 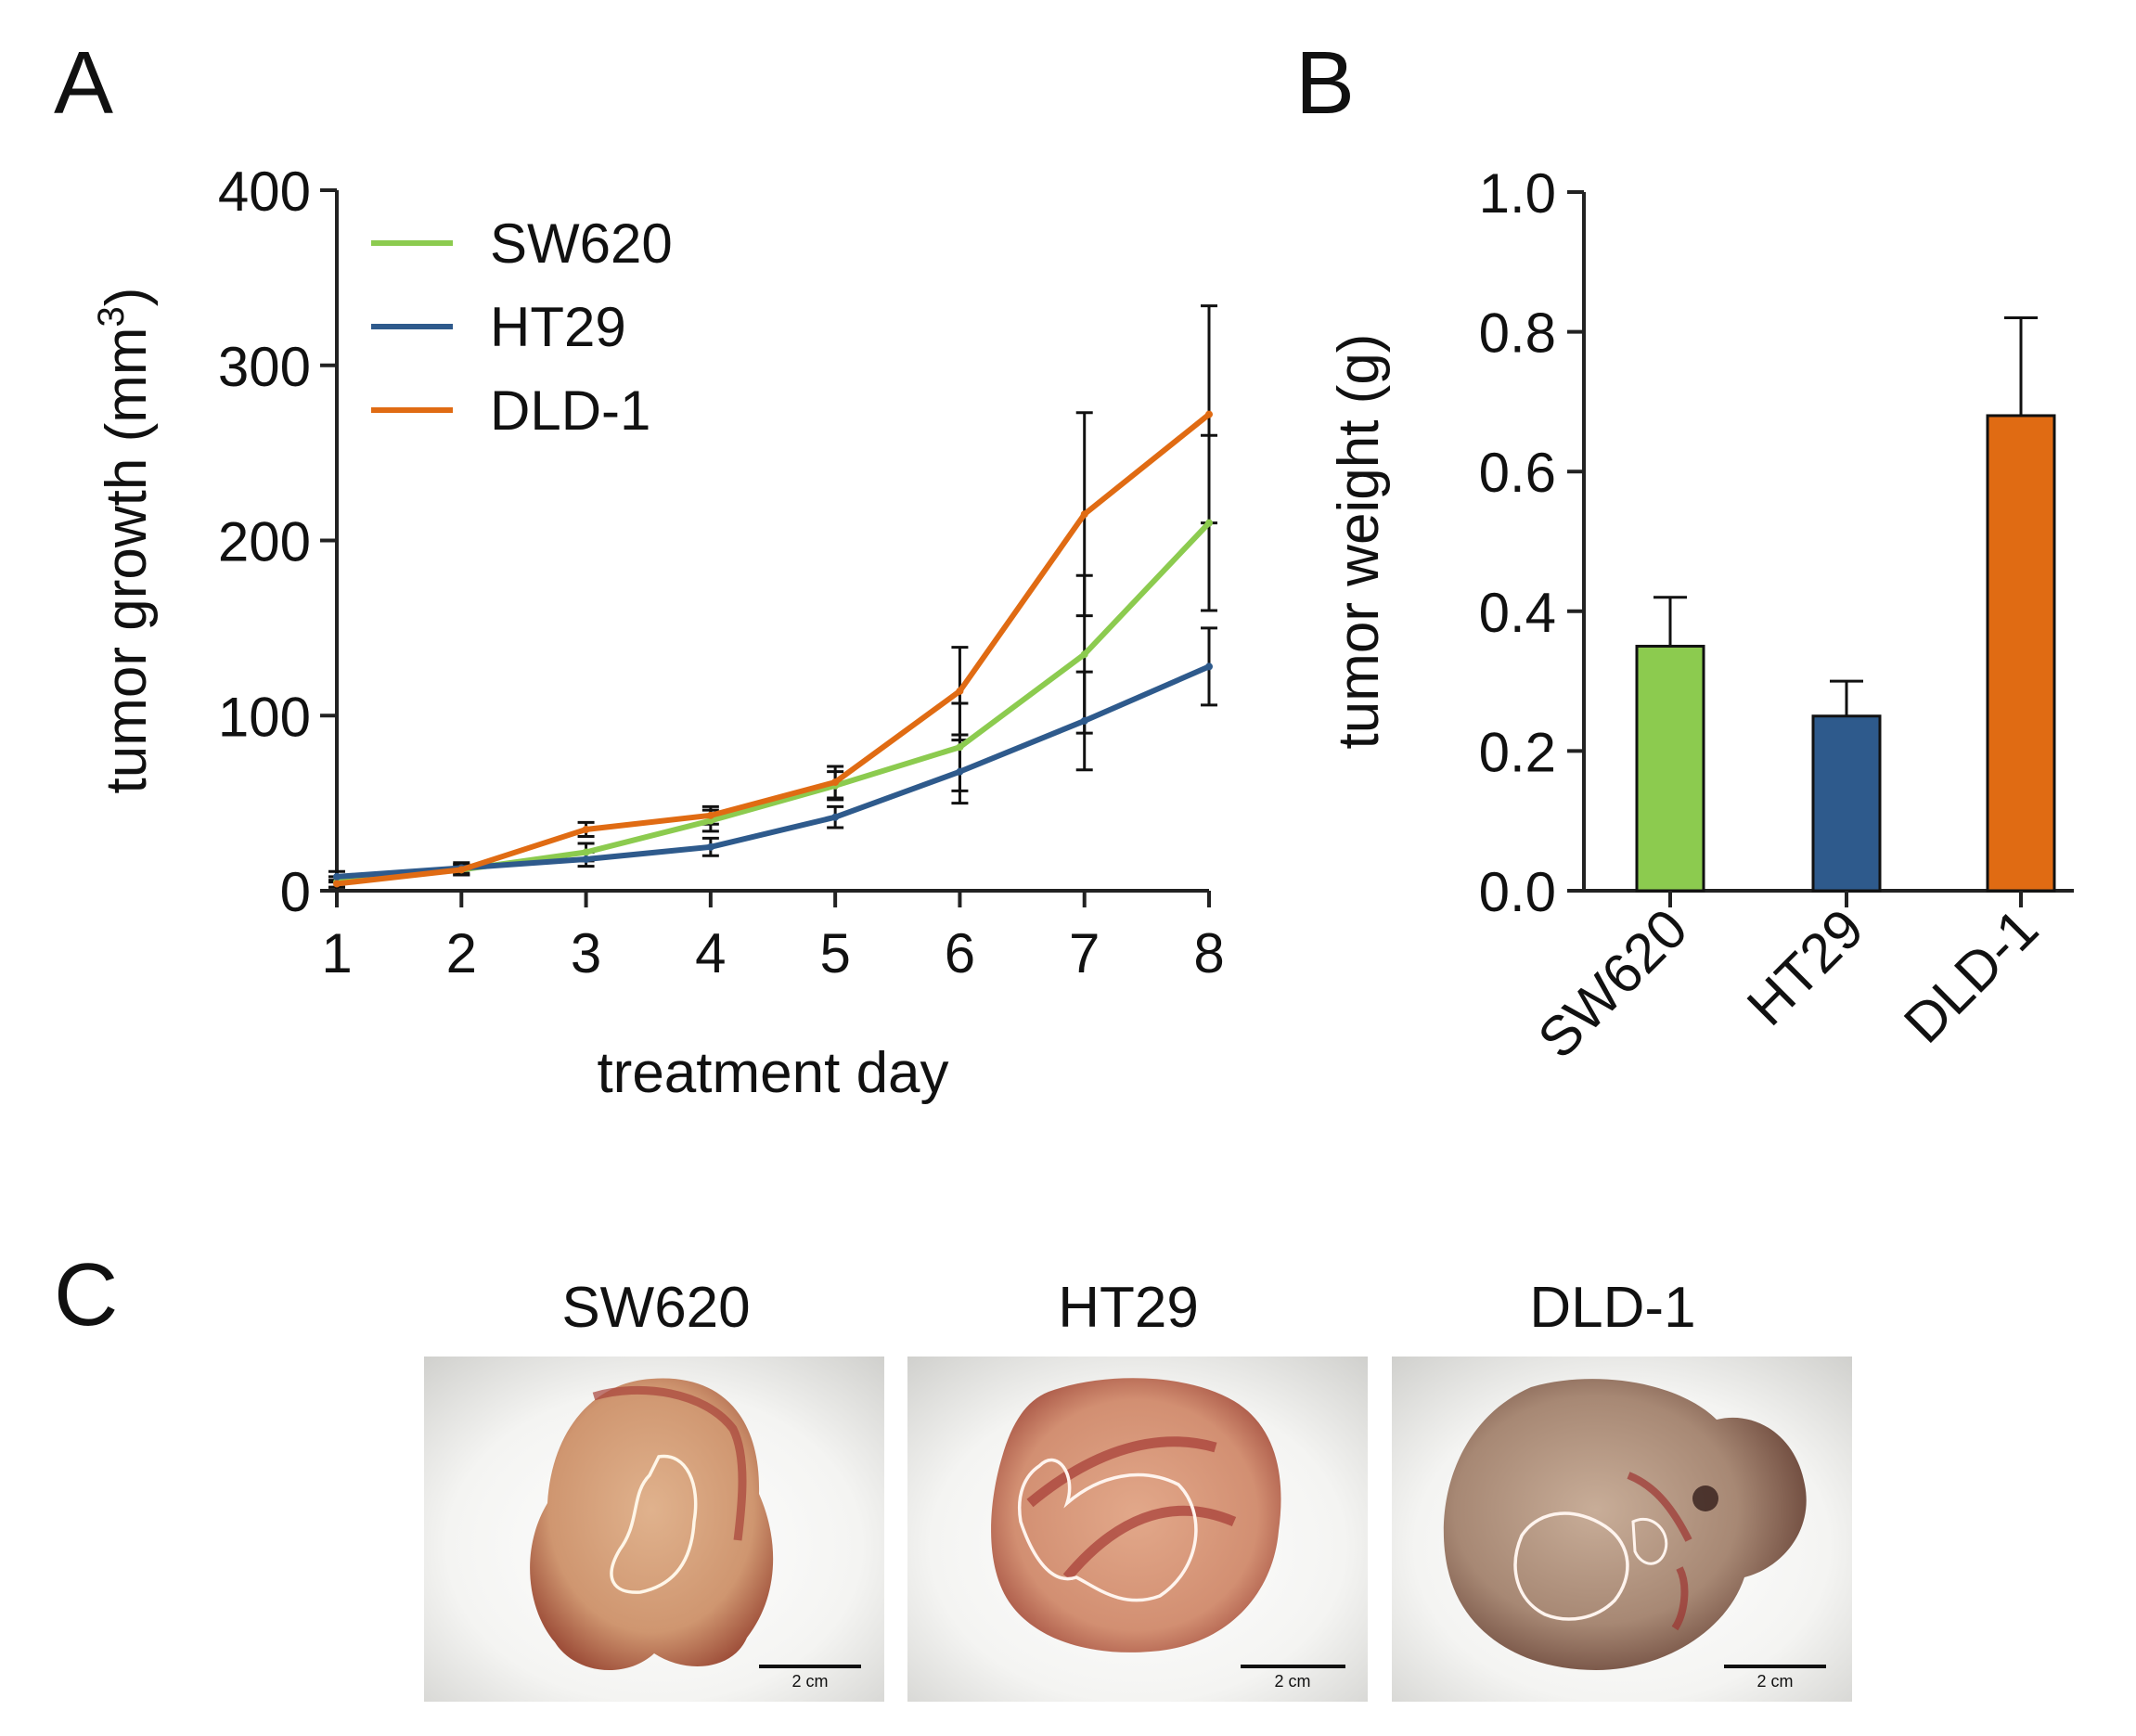 I want to click on series-line-ht29, so click(x=773, y=772).